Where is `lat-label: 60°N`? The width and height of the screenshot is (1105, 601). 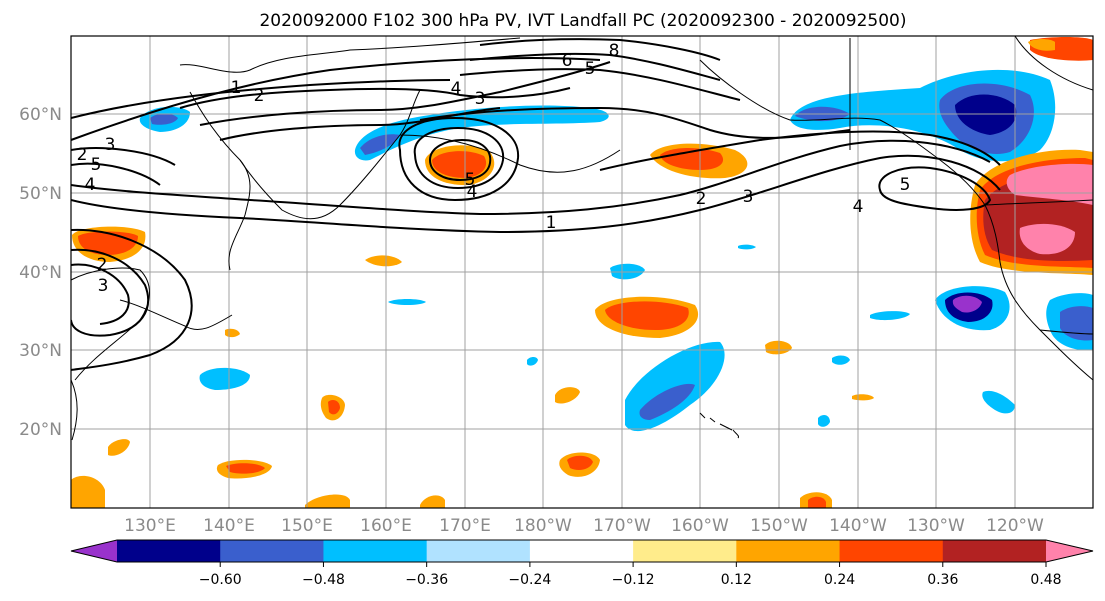 lat-label: 60°N is located at coordinates (40, 115).